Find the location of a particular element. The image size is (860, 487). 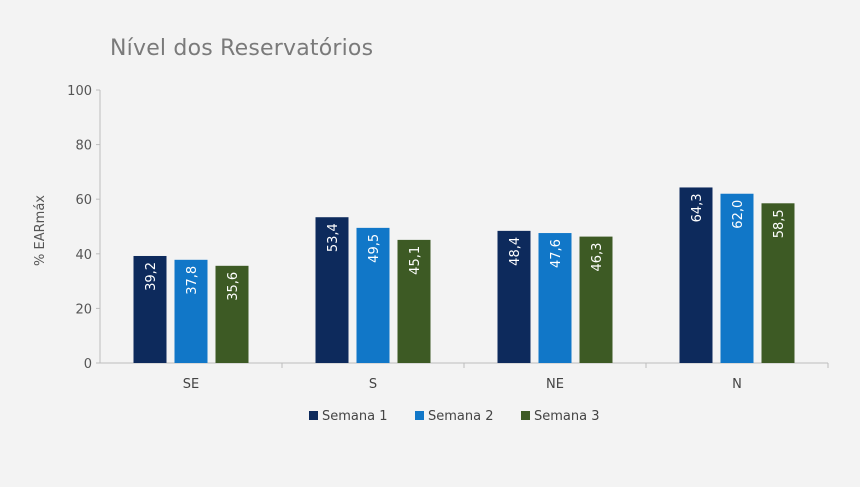

data-label: 53,4 is located at coordinates (333, 237).